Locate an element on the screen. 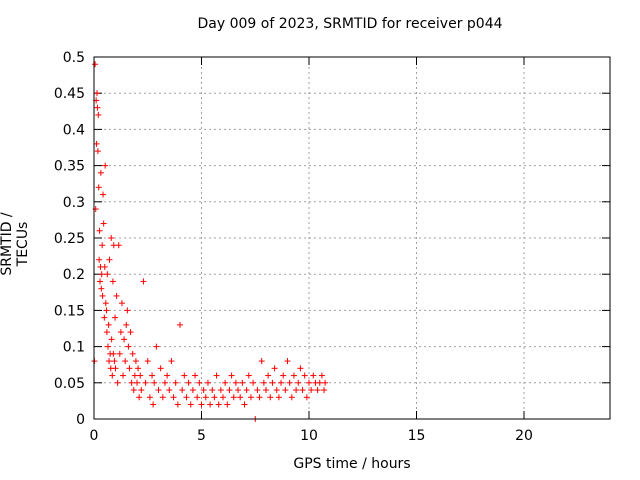  x-tick-label: 20 is located at coordinates (524, 436).